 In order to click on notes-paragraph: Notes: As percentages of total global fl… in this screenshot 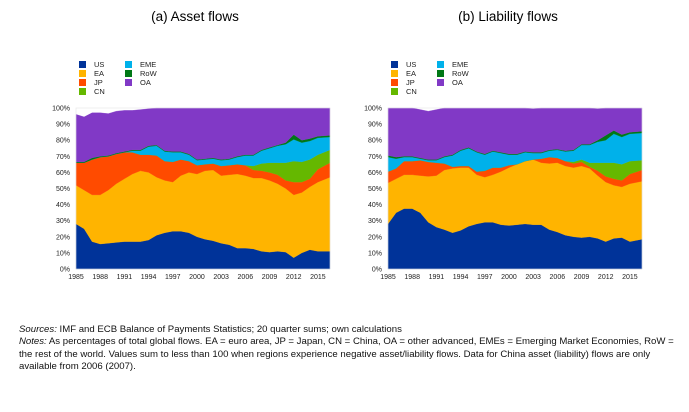, I will do `click(349, 354)`.